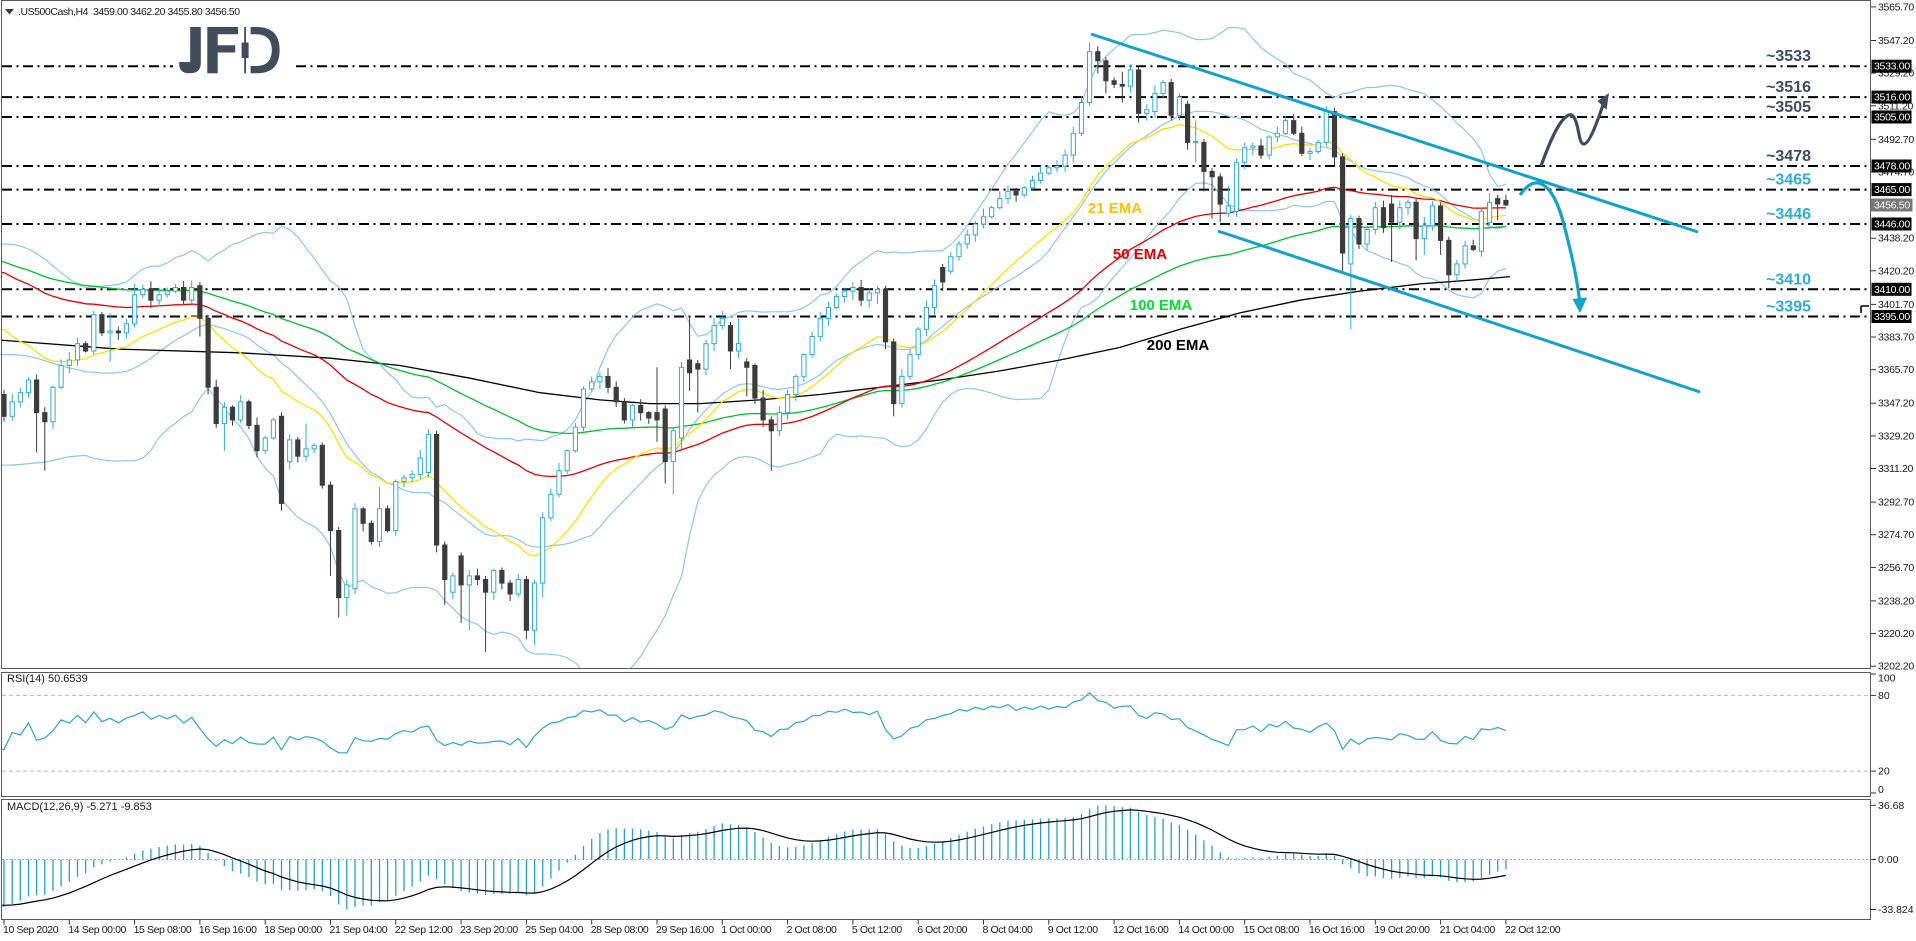  Describe the element at coordinates (1788, 56) in the screenshot. I see `svg-text: ~3533` at that location.